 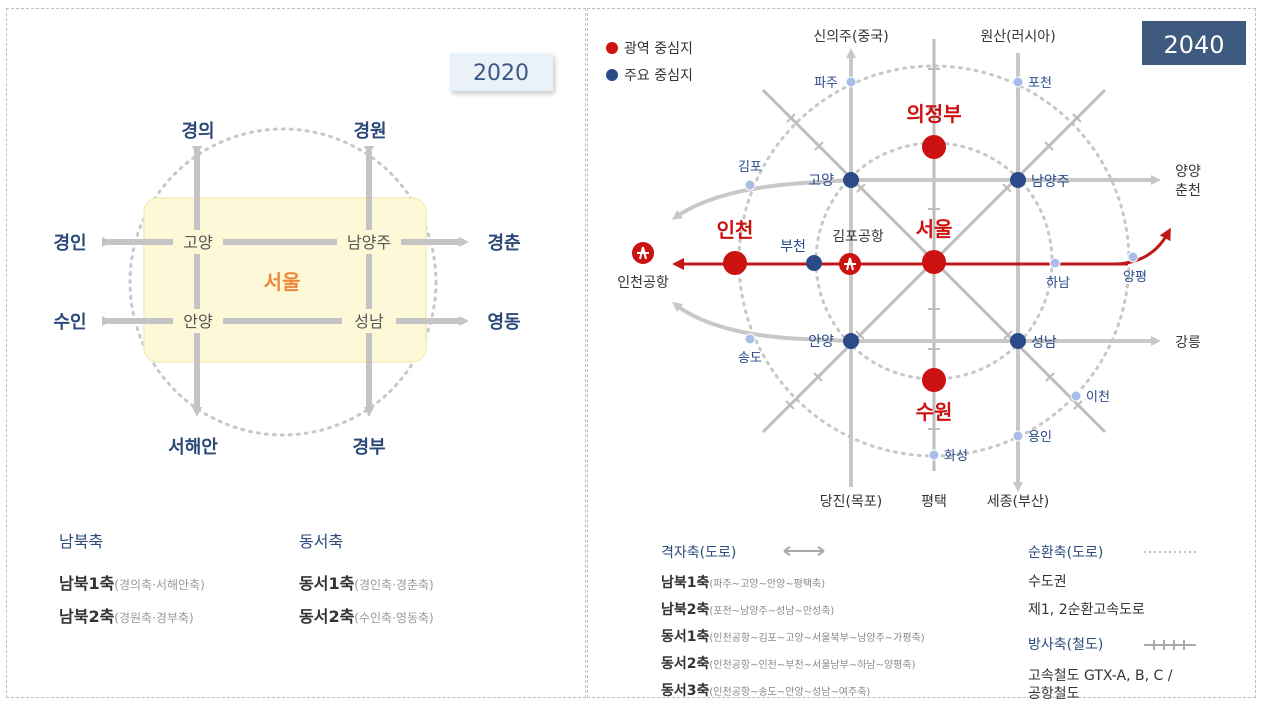 I want to click on legend-row-name: 남북1축, so click(x=685, y=583).